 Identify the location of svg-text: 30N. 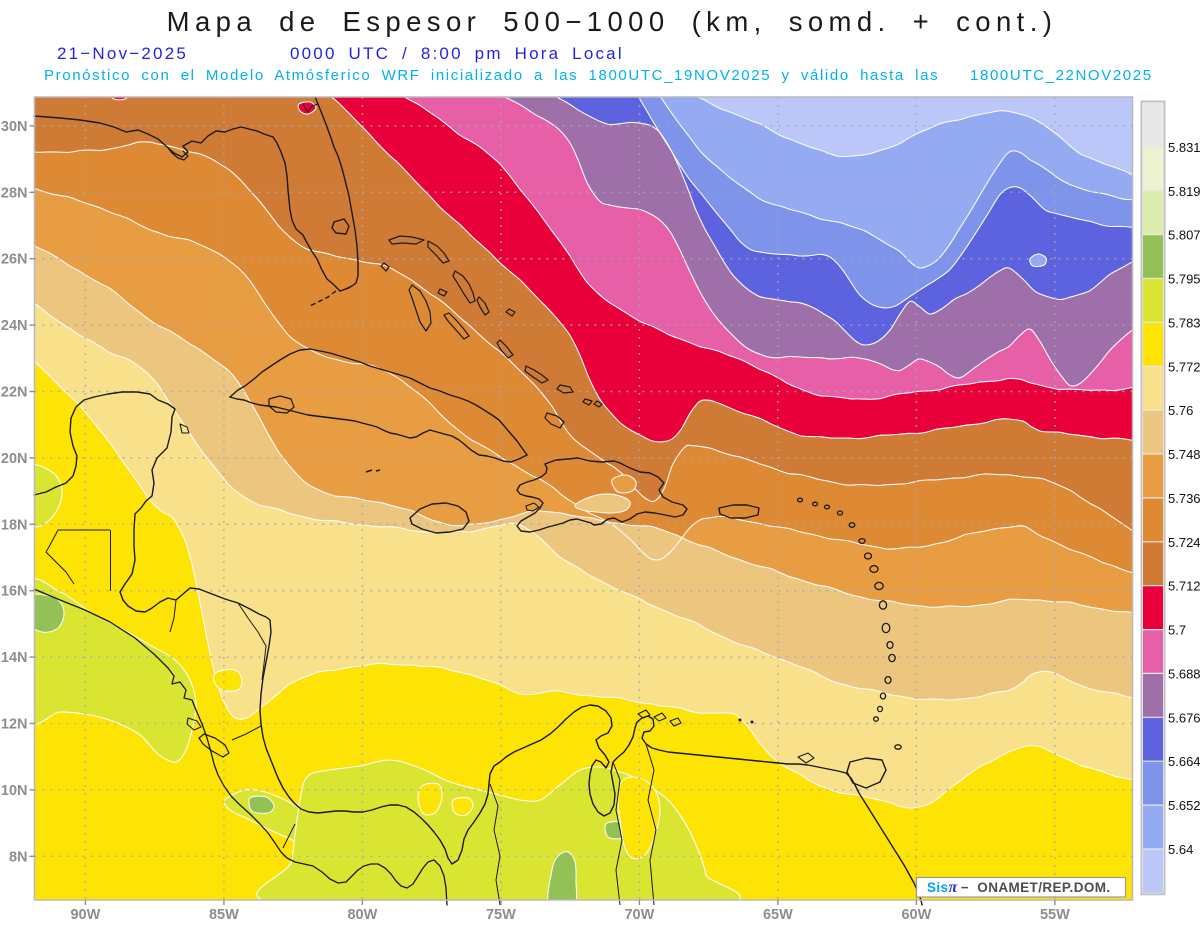
(14, 127).